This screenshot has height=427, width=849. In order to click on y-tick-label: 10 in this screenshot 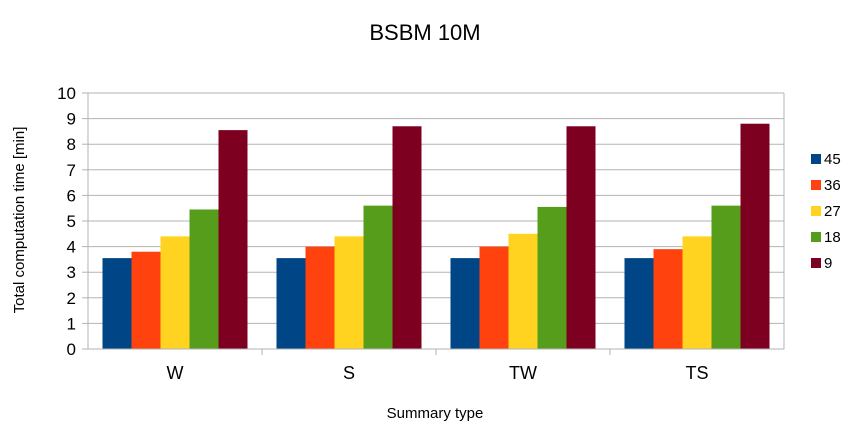, I will do `click(66, 93)`.